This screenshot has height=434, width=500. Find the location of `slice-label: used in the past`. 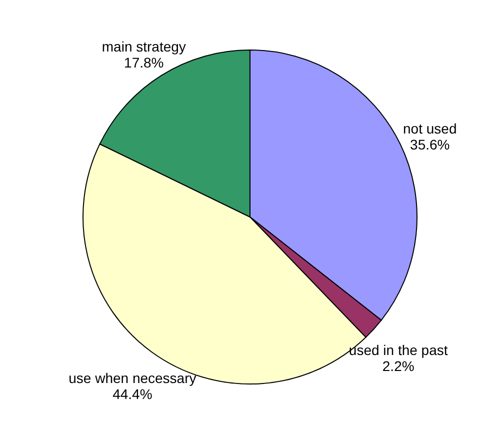

slice-label: used in the past is located at coordinates (398, 350).